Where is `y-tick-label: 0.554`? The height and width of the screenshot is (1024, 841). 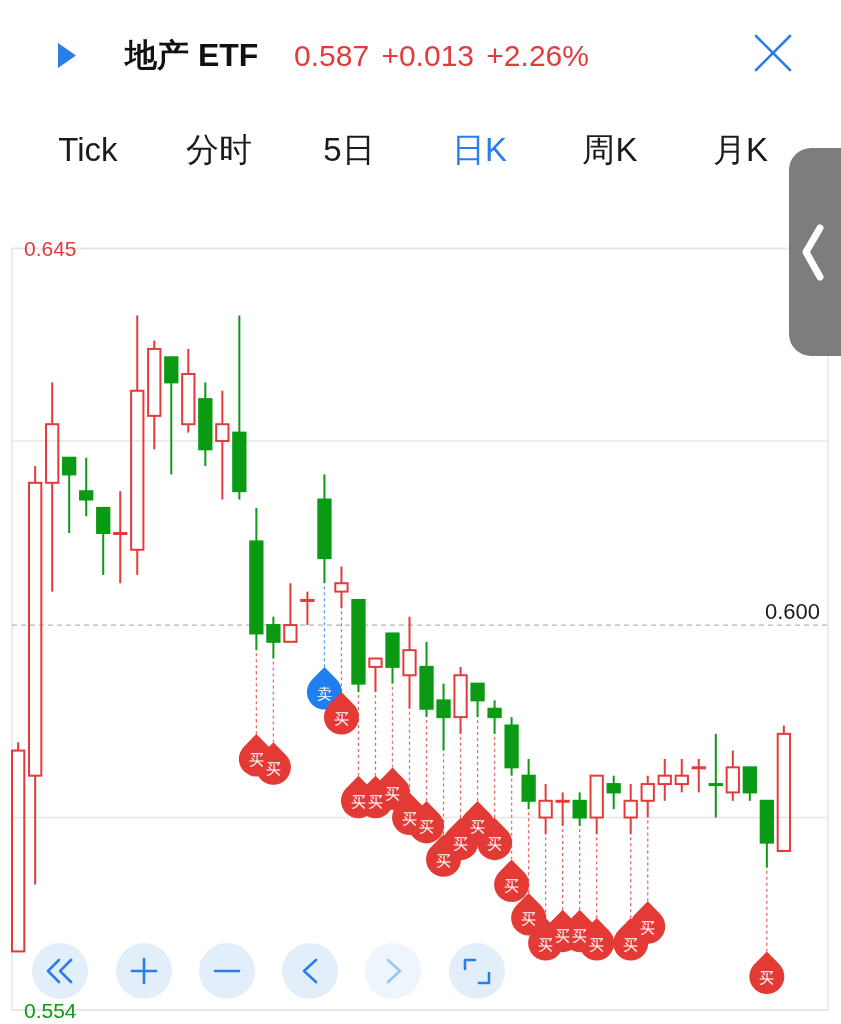
y-tick-label: 0.554 is located at coordinates (50, 1010).